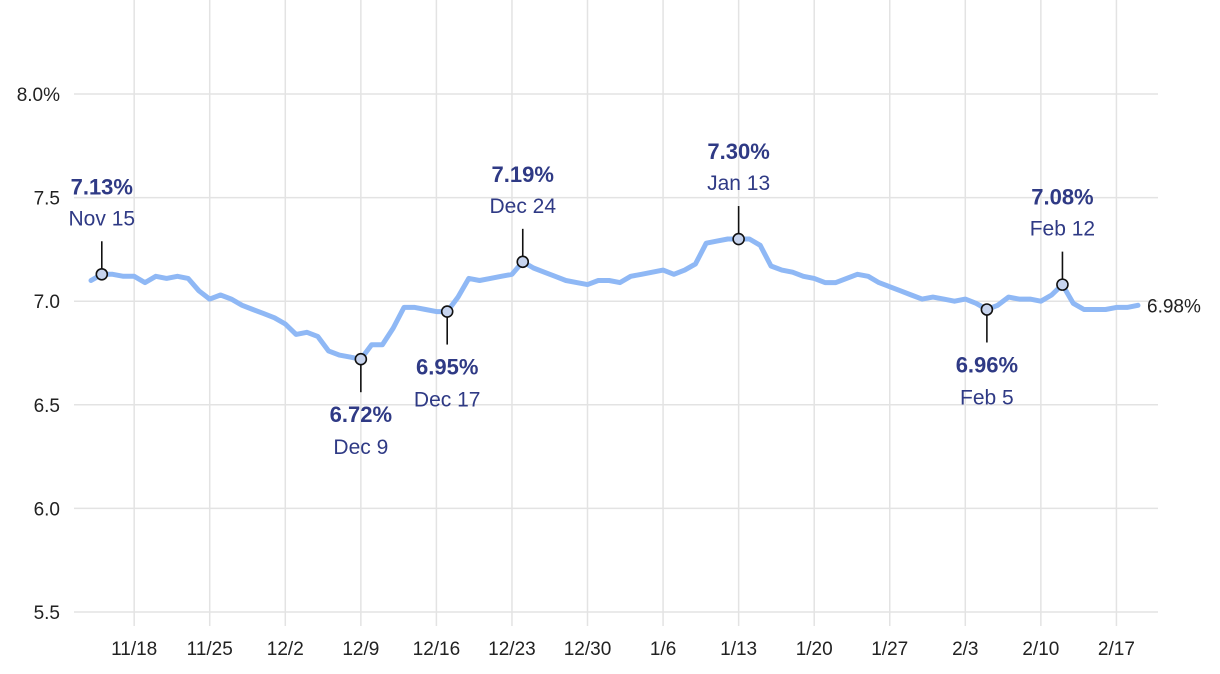 The image size is (1220, 674). Describe the element at coordinates (47, 509) in the screenshot. I see `y-tick-label: 6.0` at that location.